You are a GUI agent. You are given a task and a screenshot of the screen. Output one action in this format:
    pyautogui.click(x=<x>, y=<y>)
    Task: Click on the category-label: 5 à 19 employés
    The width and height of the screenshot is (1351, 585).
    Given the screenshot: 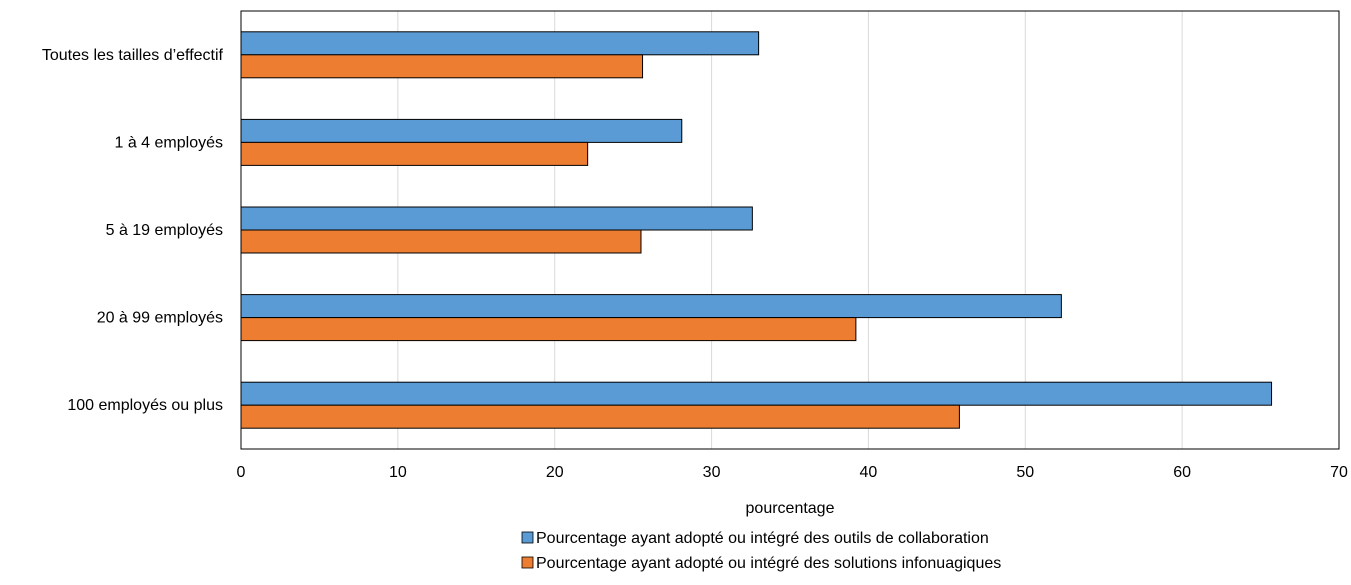 What is the action you would take?
    pyautogui.click(x=164, y=230)
    